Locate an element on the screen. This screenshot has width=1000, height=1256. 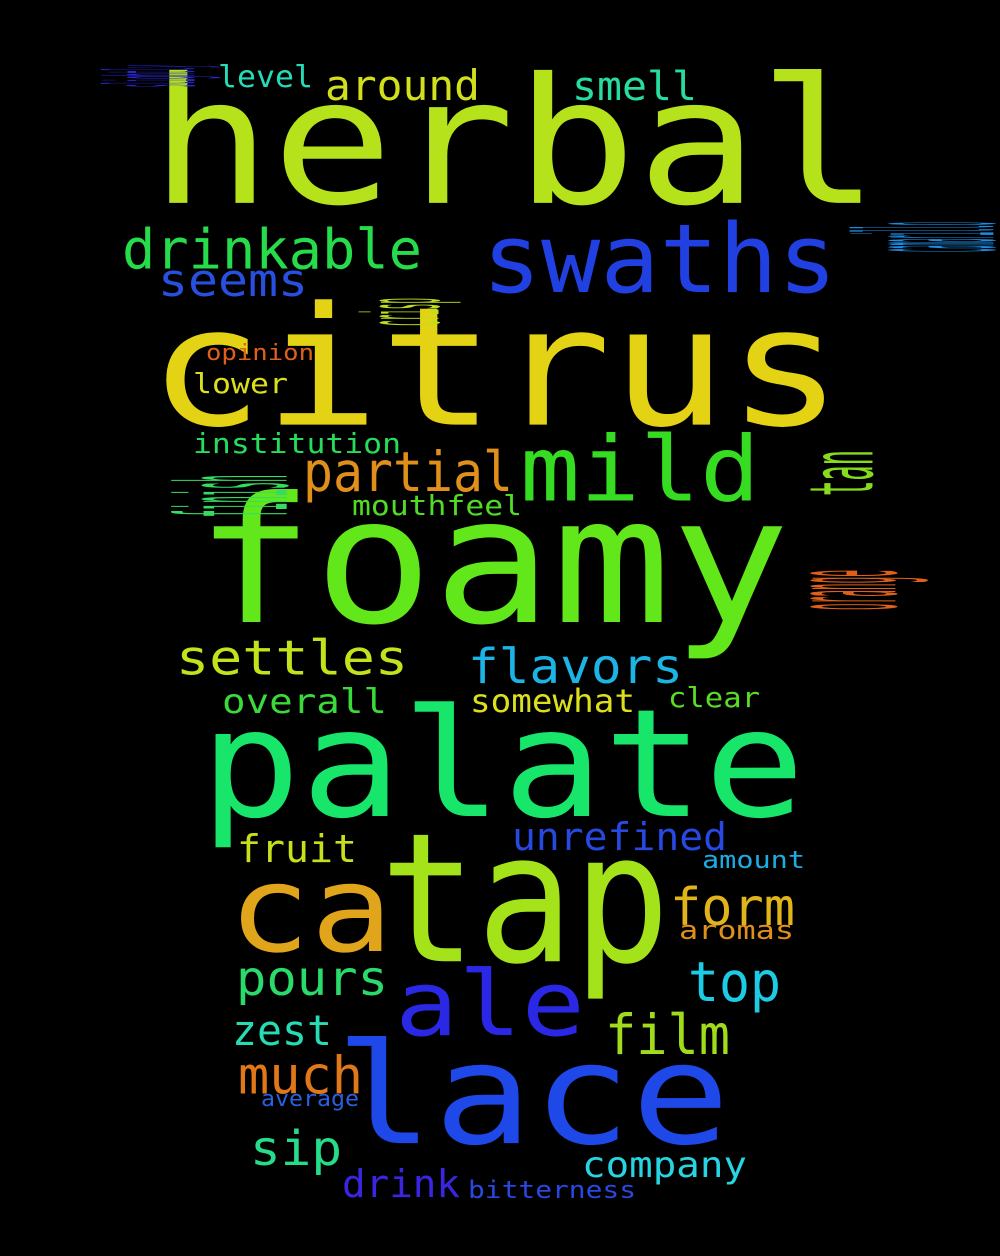
word-zest: zest is located at coordinates (282, 1030).